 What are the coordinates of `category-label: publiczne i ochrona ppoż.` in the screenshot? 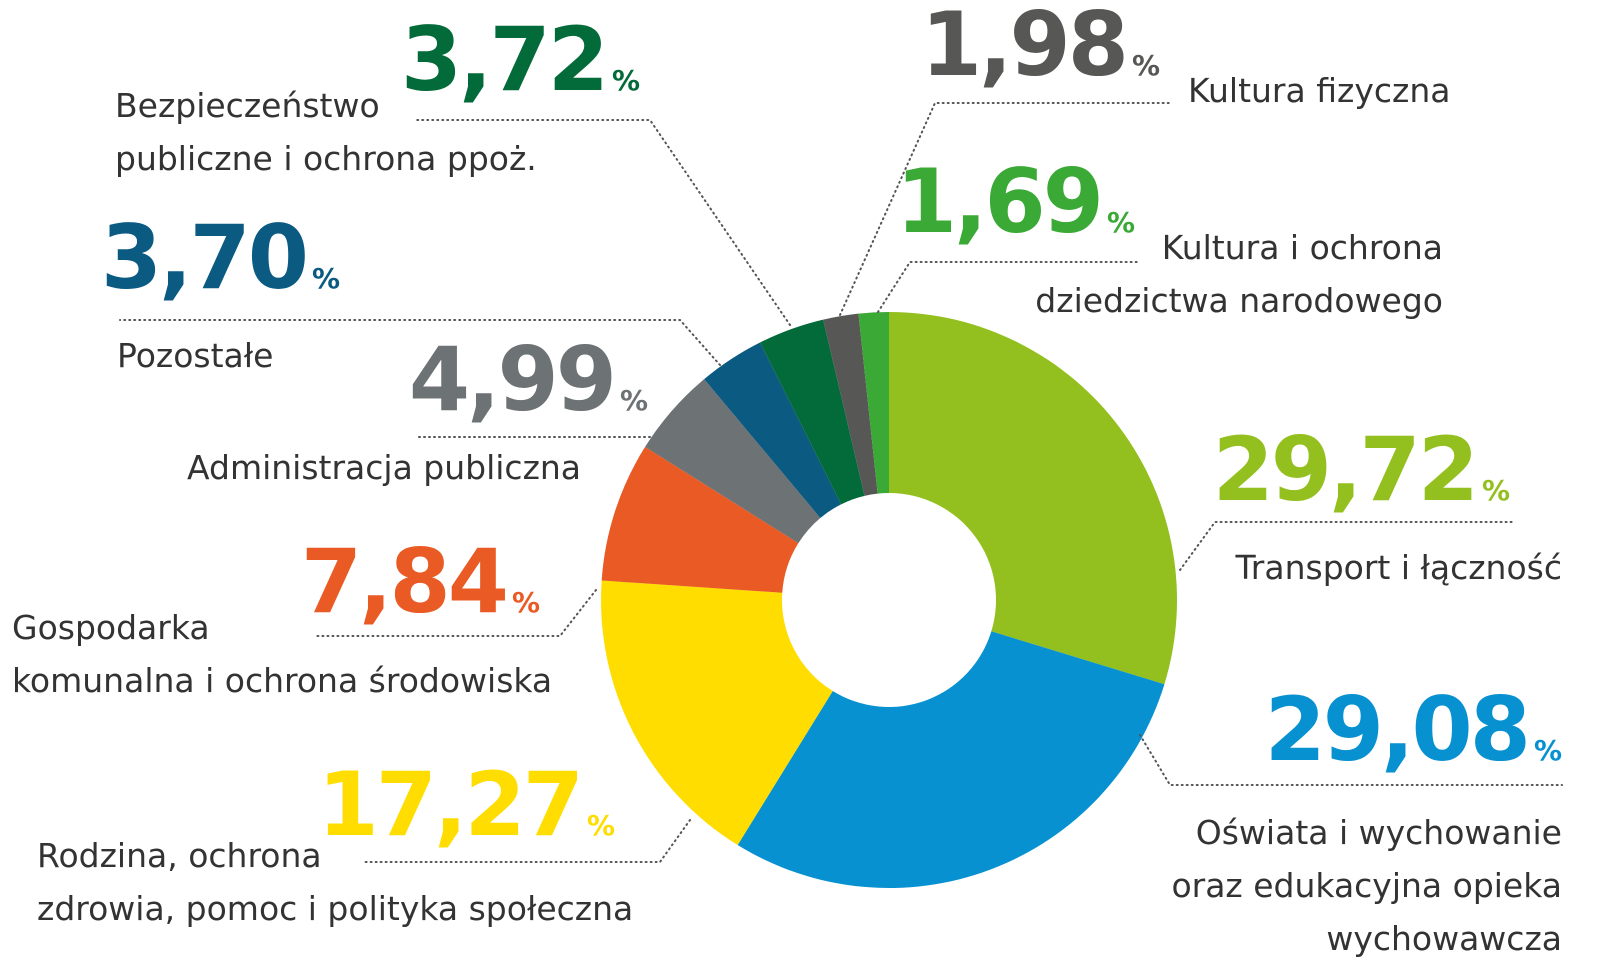 It's located at (326, 158).